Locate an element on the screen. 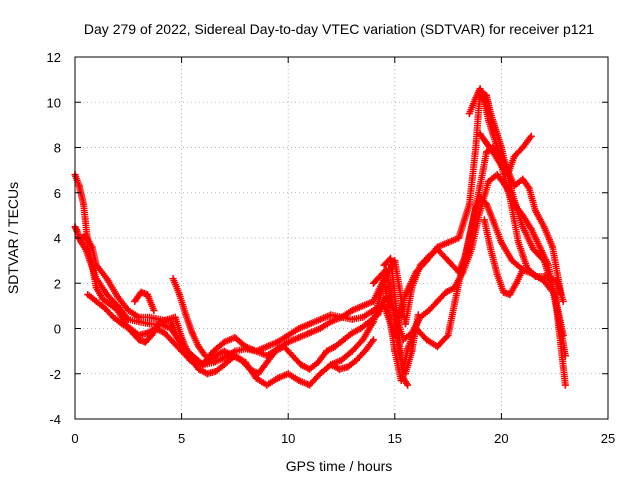  y-tick-label: 0 is located at coordinates (57, 329).